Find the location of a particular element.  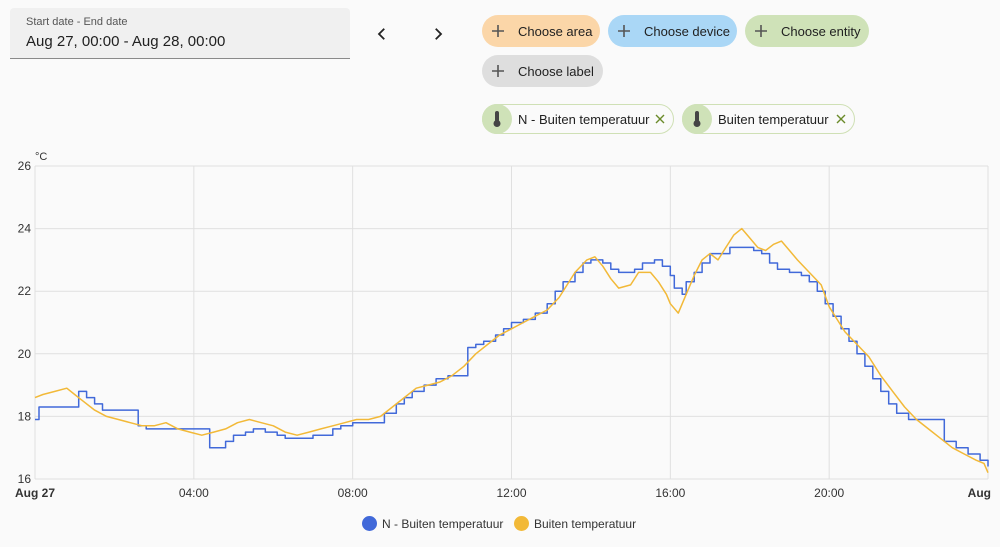

legend-label: Buiten temperatuur is located at coordinates (585, 523).